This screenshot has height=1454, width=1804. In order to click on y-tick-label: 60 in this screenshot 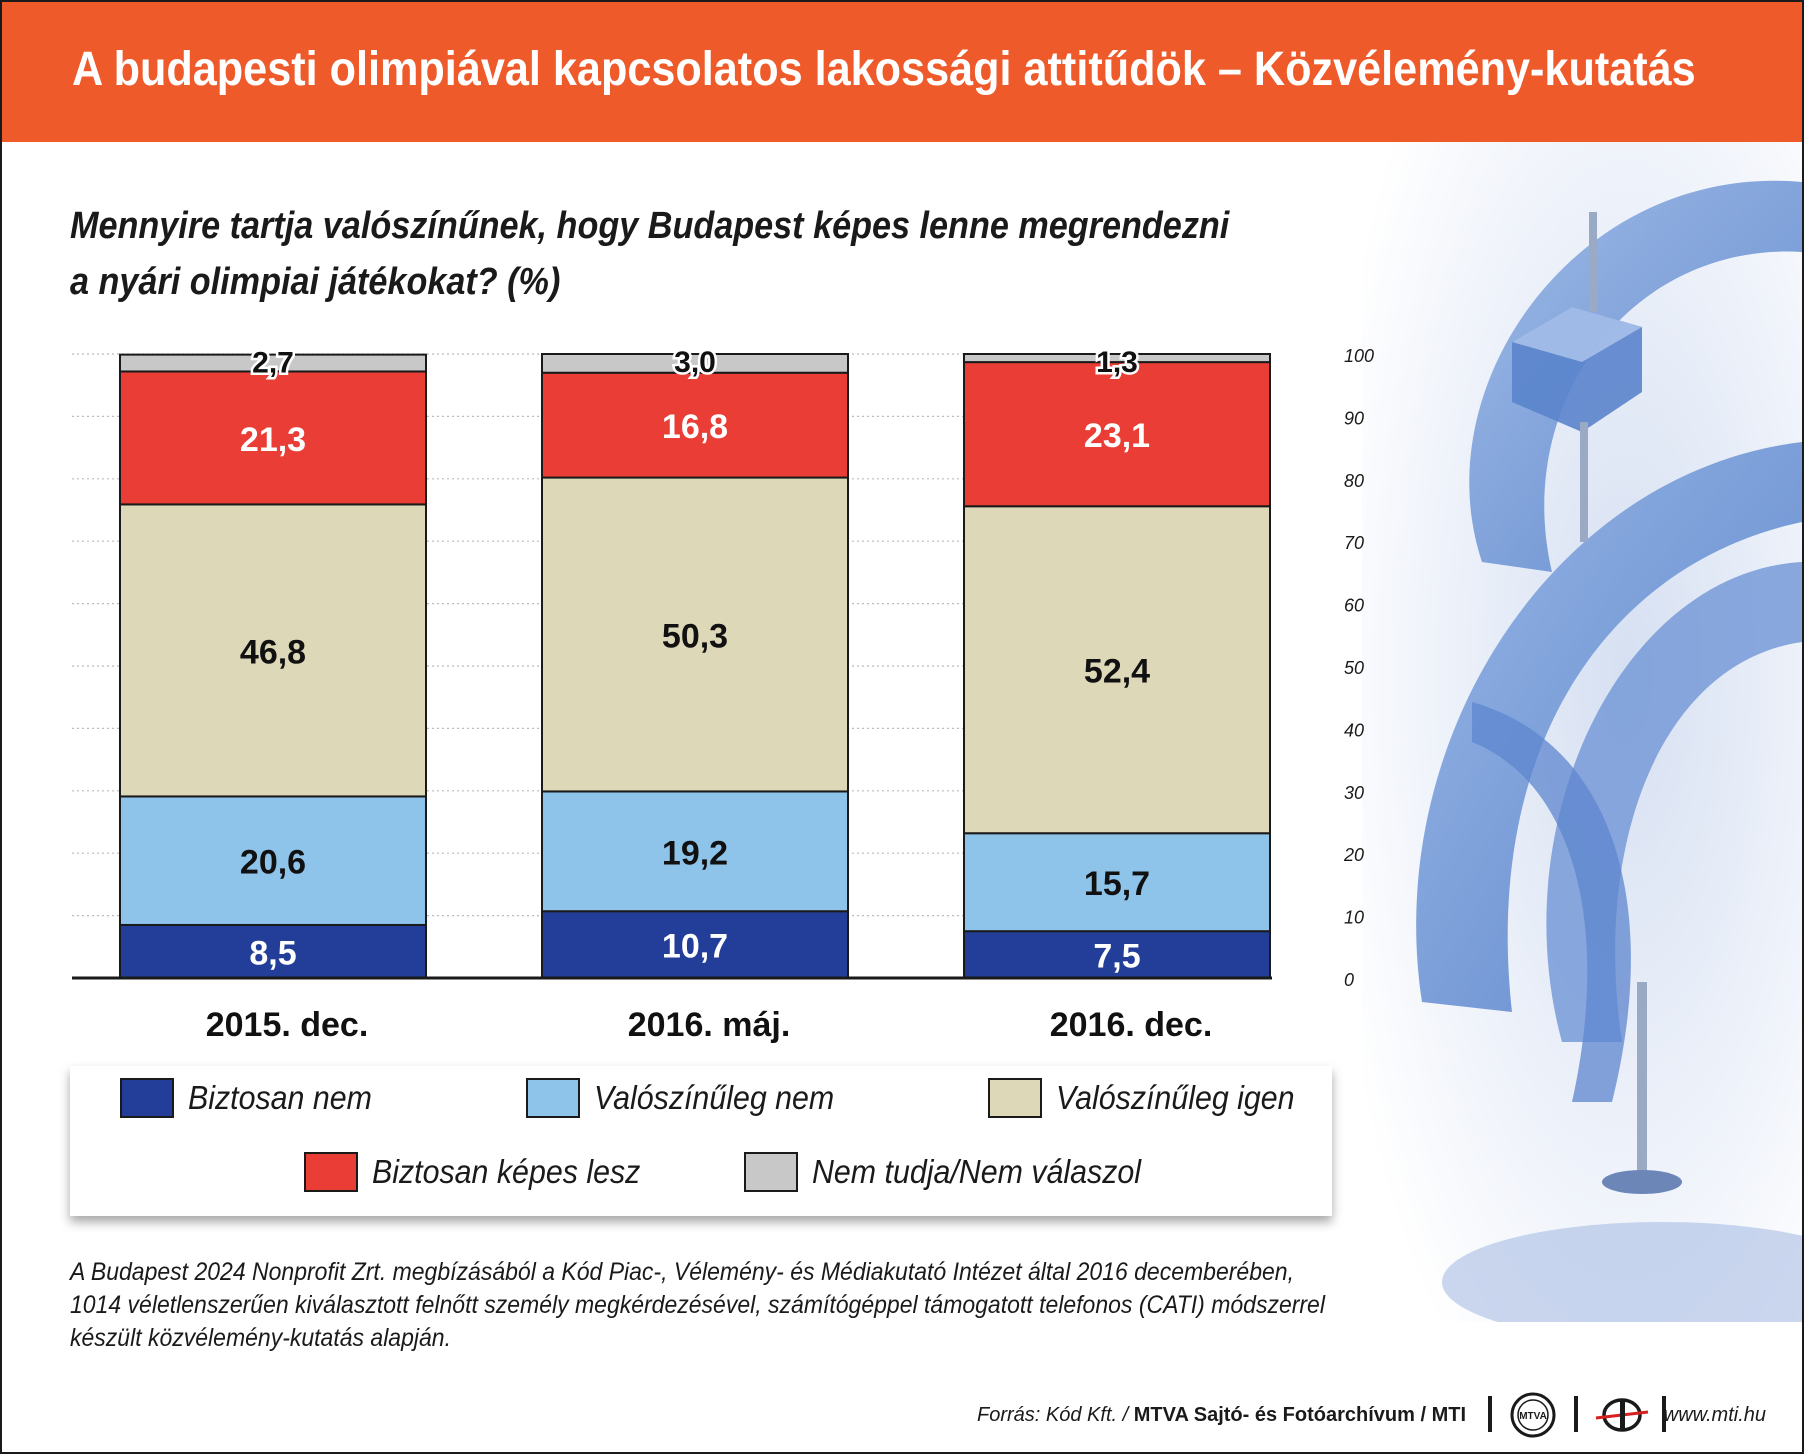, I will do `click(1354, 606)`.